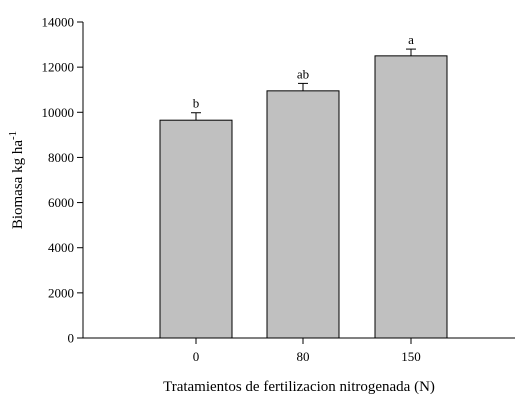 The height and width of the screenshot is (405, 528). I want to click on y-tick-label: 4000, so click(61, 247).